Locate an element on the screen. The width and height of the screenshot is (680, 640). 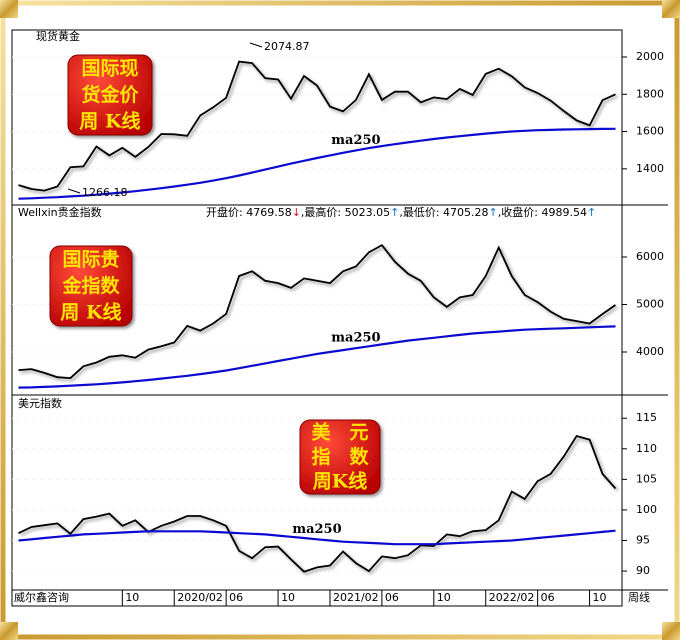
badge-text: 金指数 is located at coordinates (90, 285).